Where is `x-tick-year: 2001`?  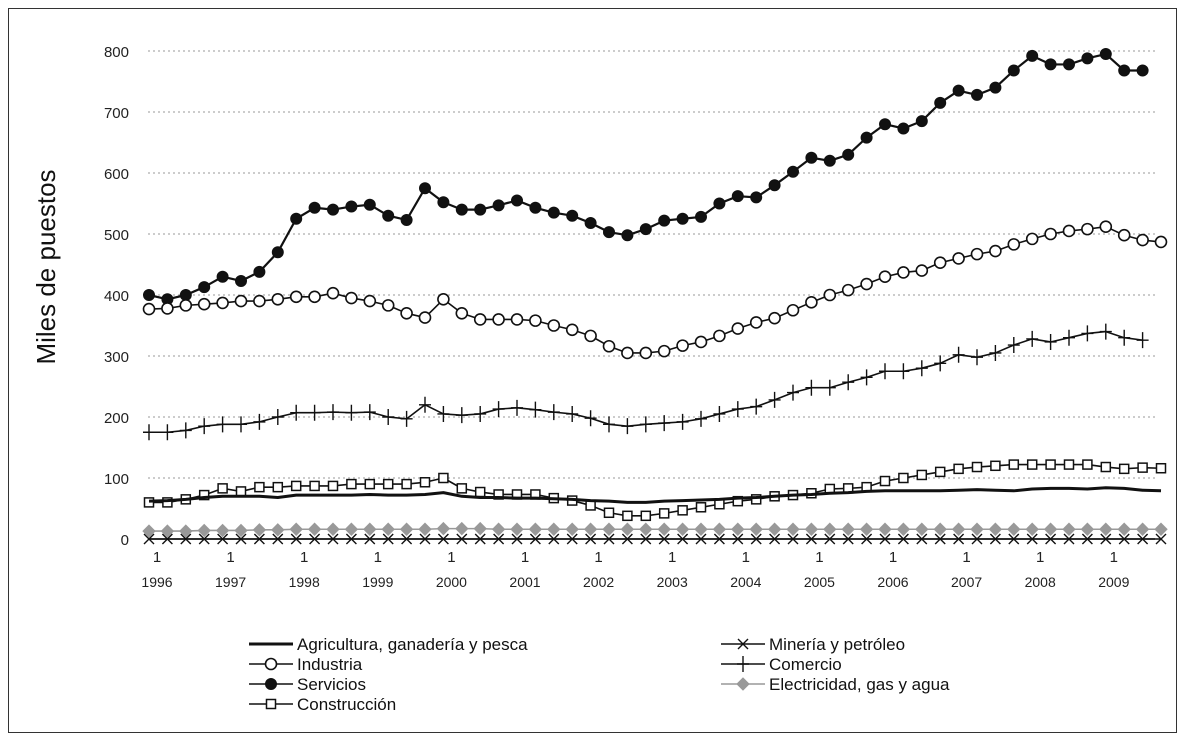
x-tick-year: 2001 is located at coordinates (524, 582).